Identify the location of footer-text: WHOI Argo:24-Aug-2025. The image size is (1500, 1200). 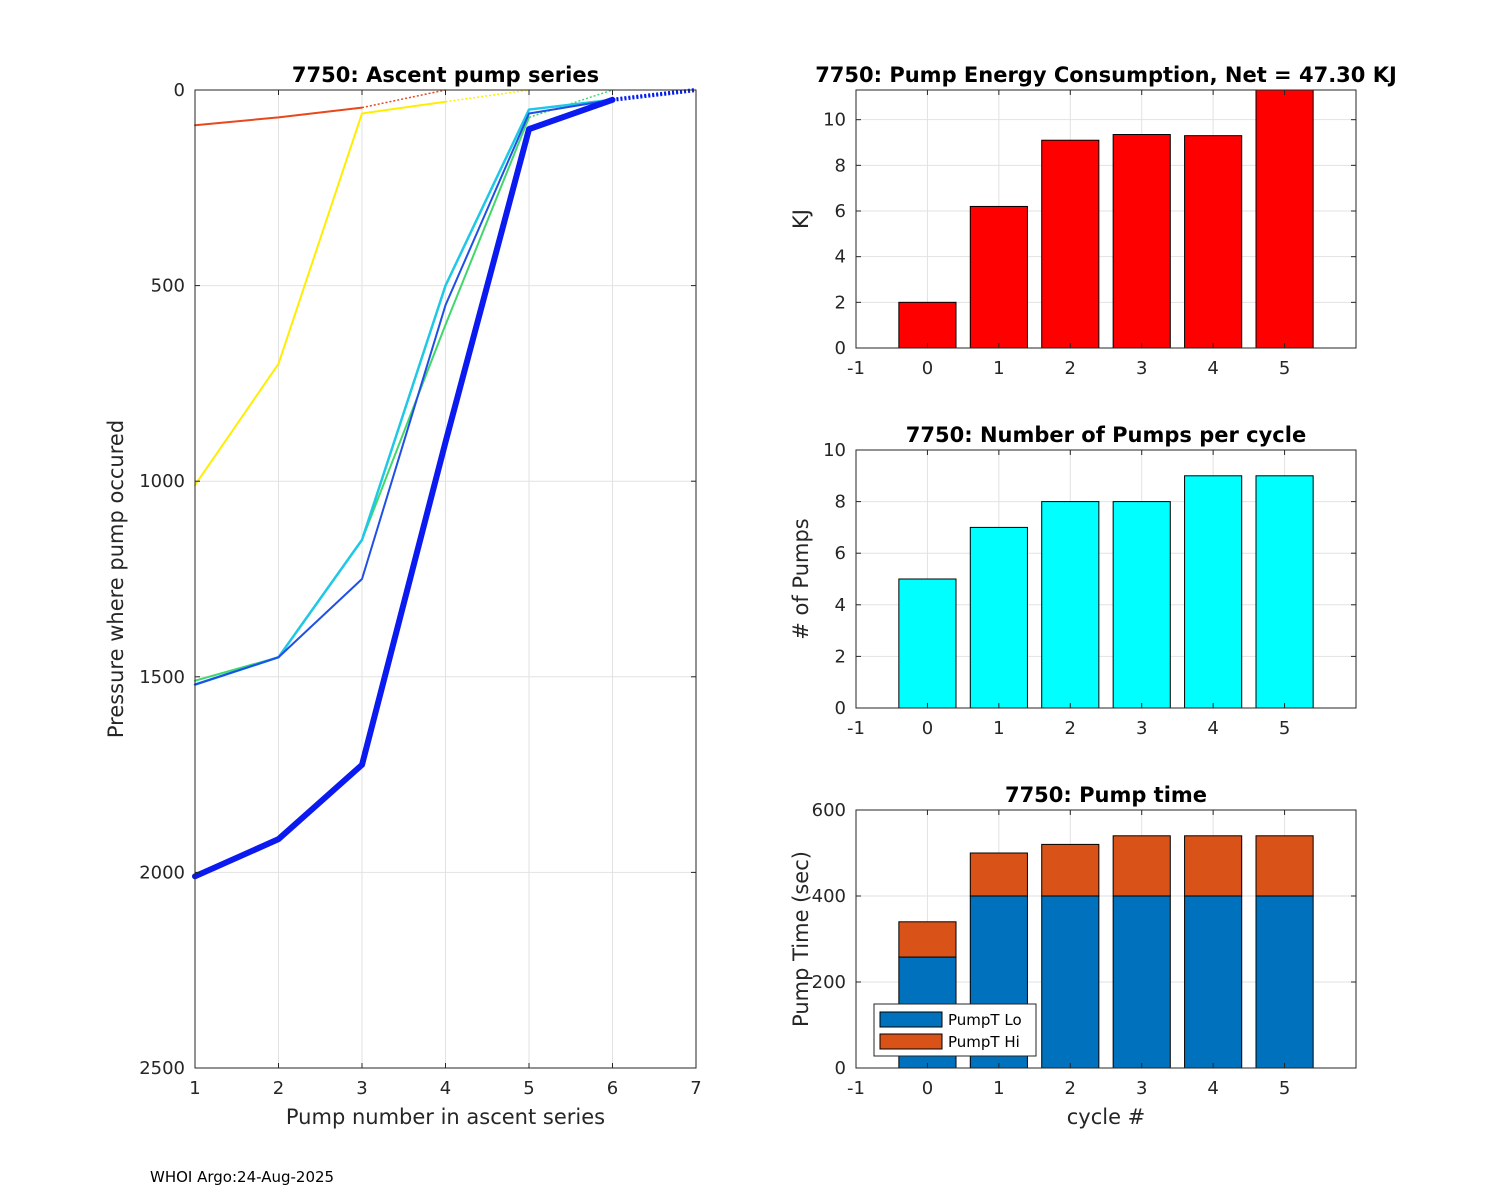
(242, 1177).